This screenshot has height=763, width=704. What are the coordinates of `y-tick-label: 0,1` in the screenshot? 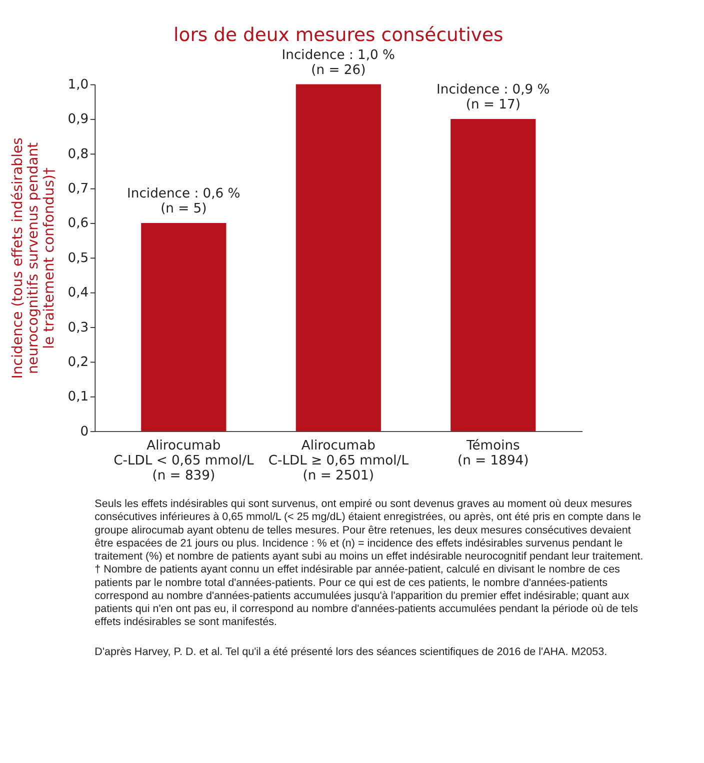 It's located at (78, 397).